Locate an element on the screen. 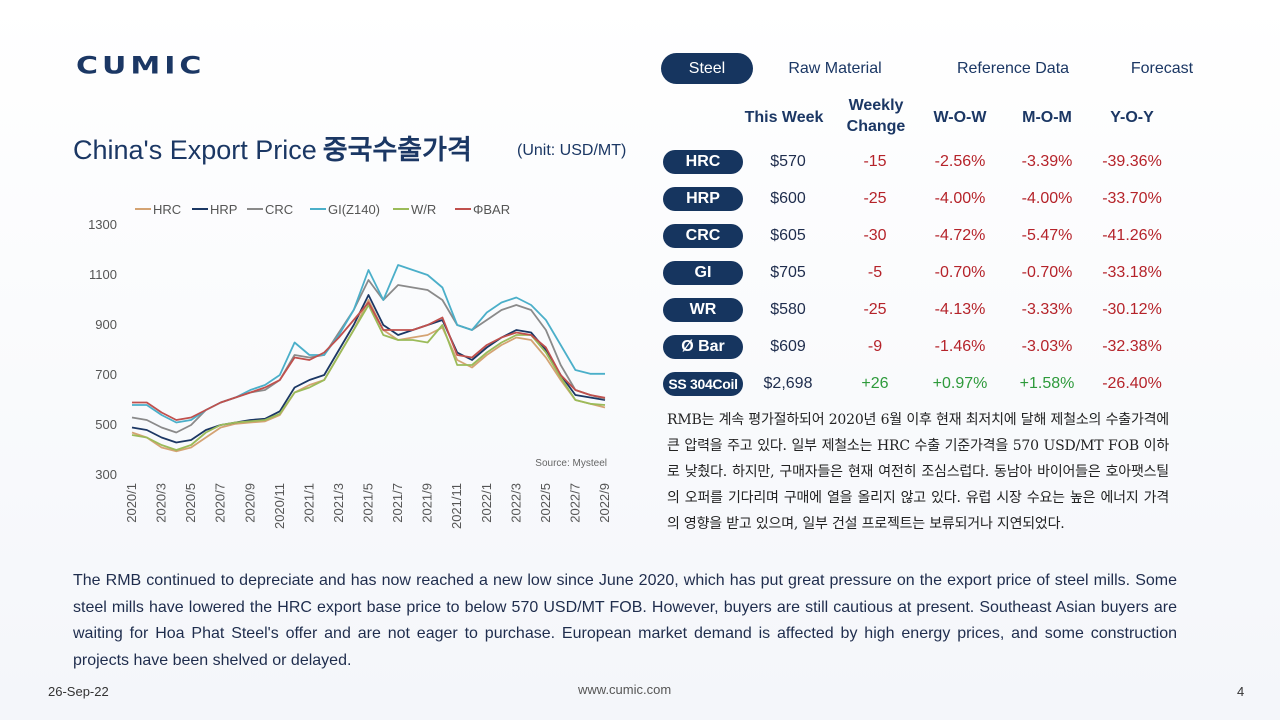 The image size is (1280, 720). tab-forecast: Forecast is located at coordinates (1162, 68).